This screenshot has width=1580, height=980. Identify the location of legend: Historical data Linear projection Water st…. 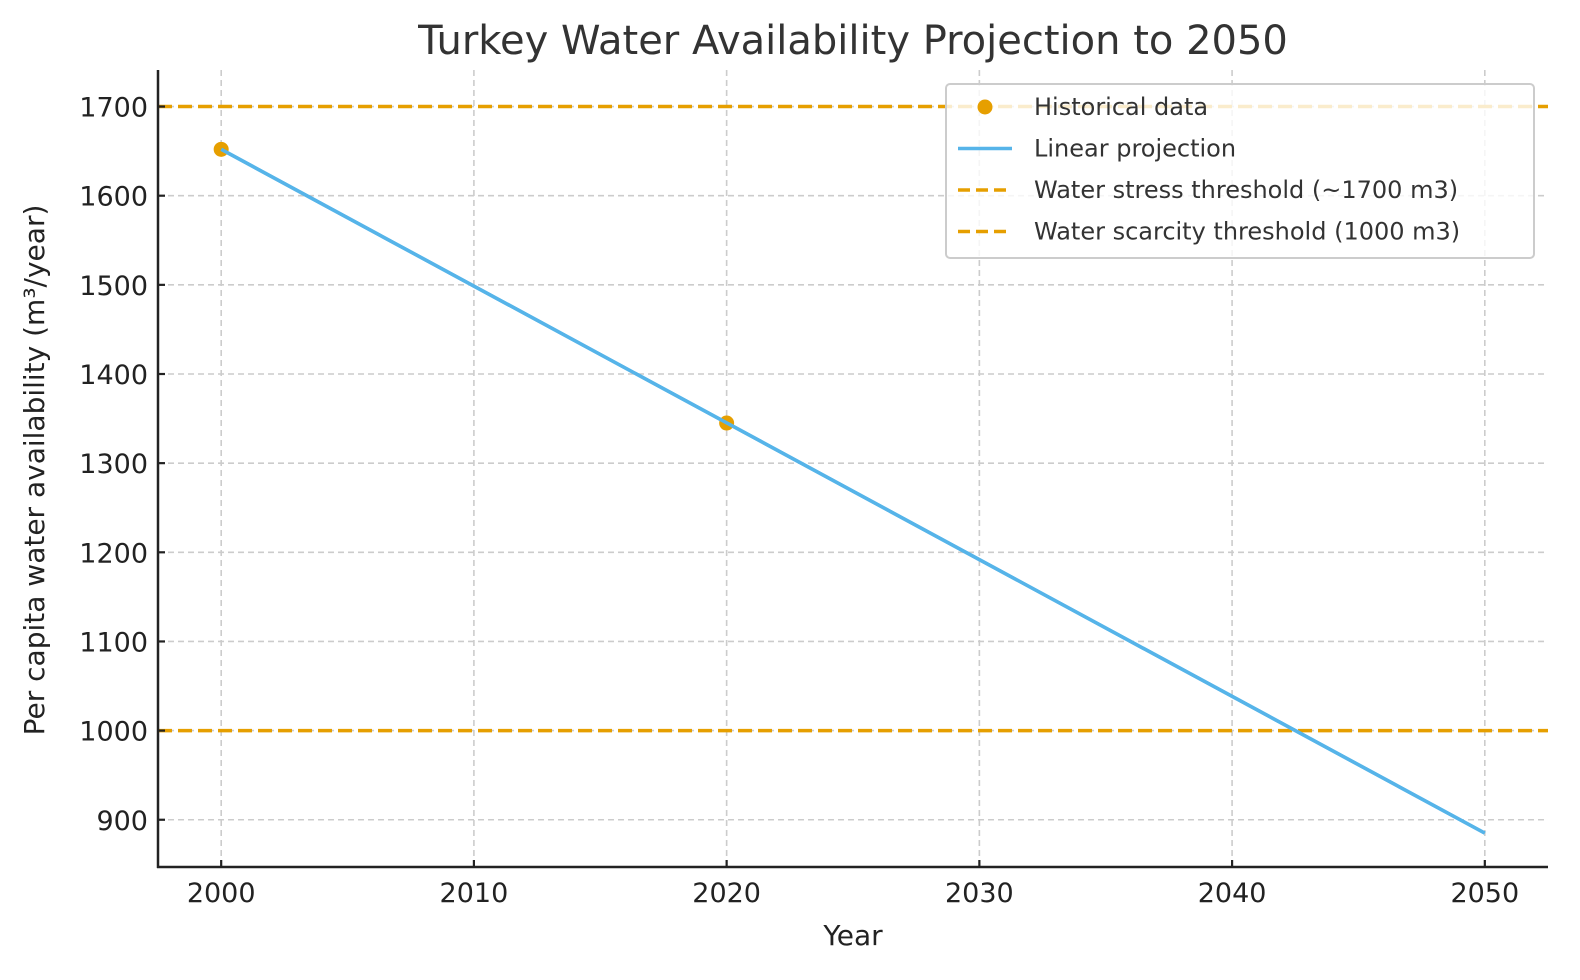
(1240, 171).